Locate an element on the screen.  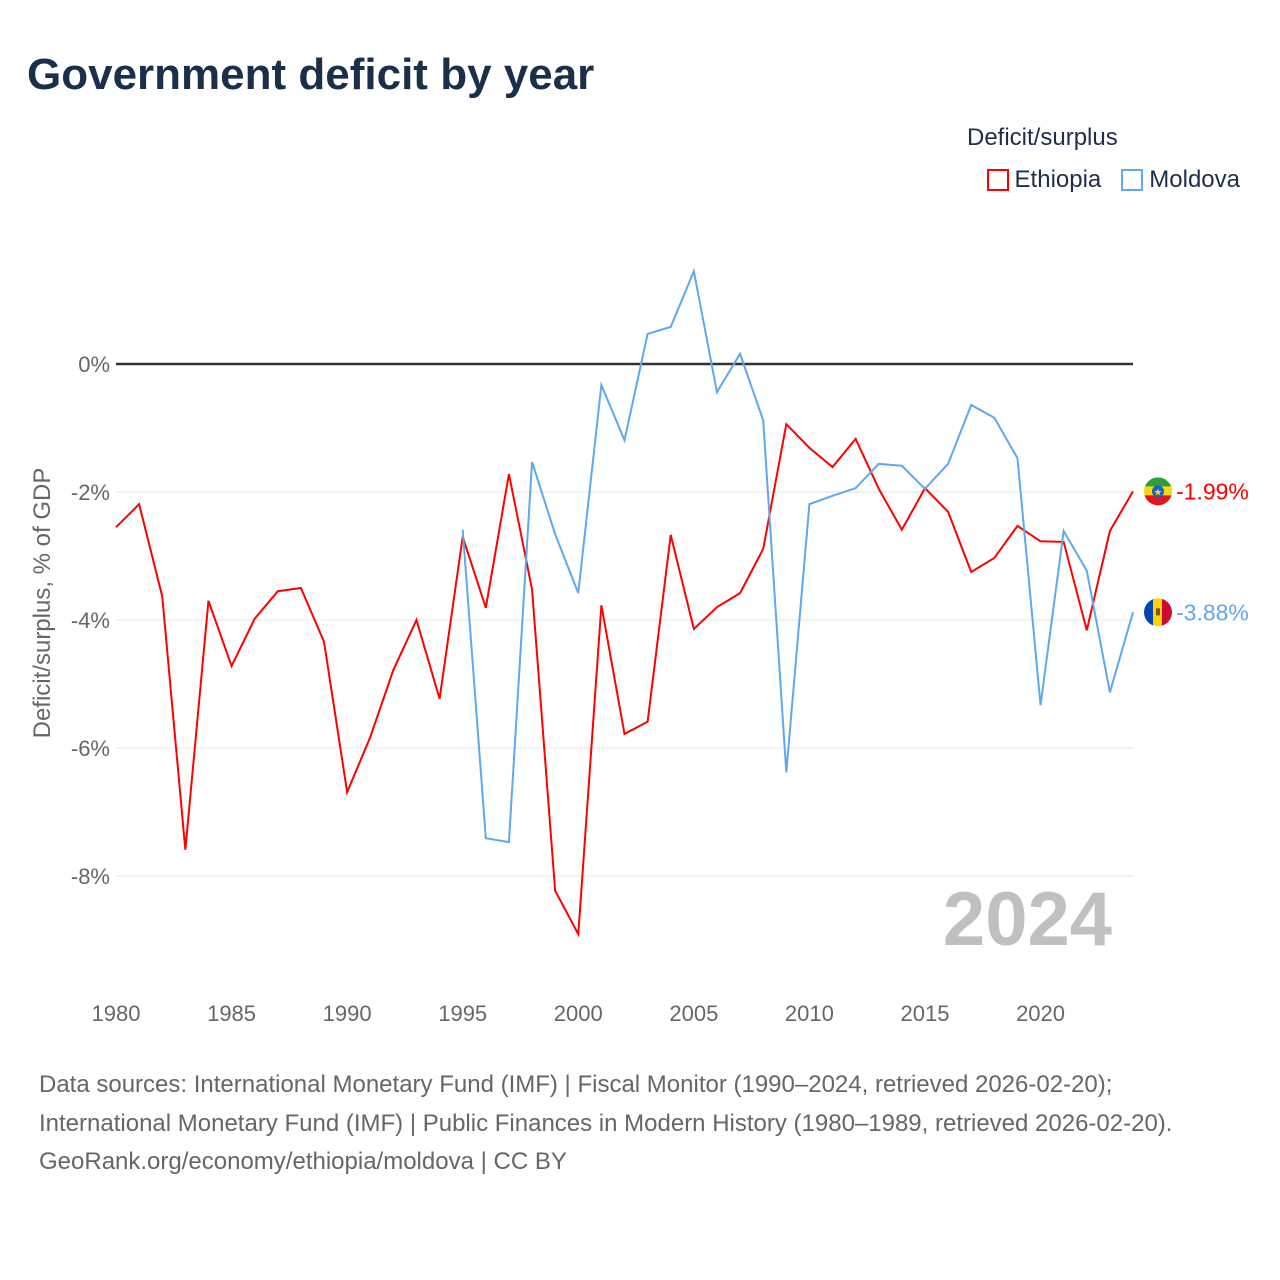
legend-item-ethiopia: Ethiopia is located at coordinates (1044, 180).